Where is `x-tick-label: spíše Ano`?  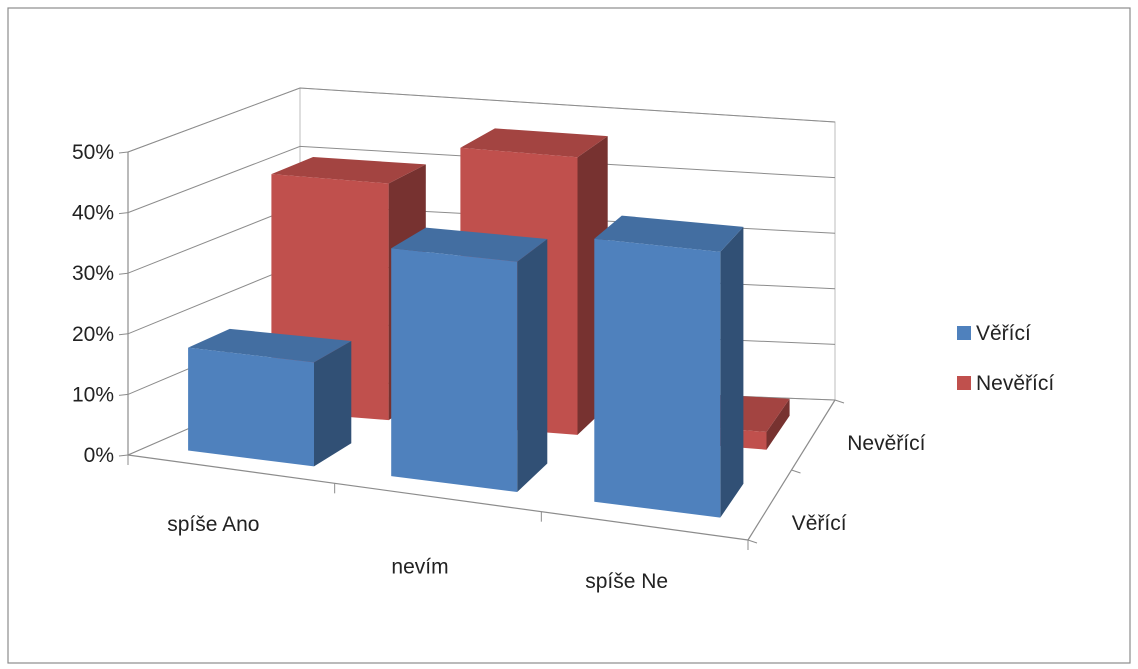 x-tick-label: spíše Ano is located at coordinates (213, 524).